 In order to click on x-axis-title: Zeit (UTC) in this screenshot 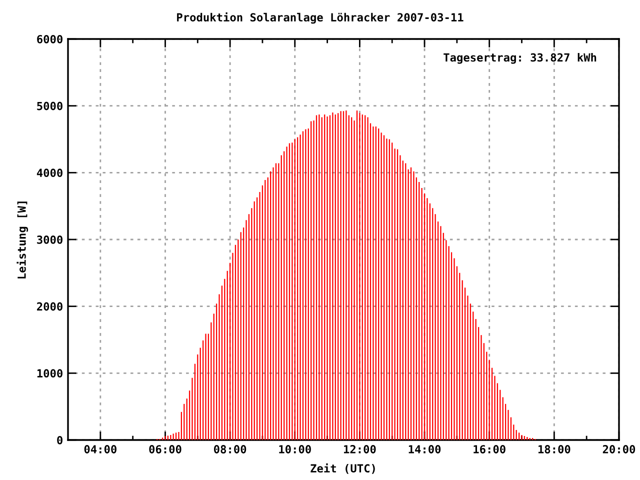, I will do `click(342, 468)`.